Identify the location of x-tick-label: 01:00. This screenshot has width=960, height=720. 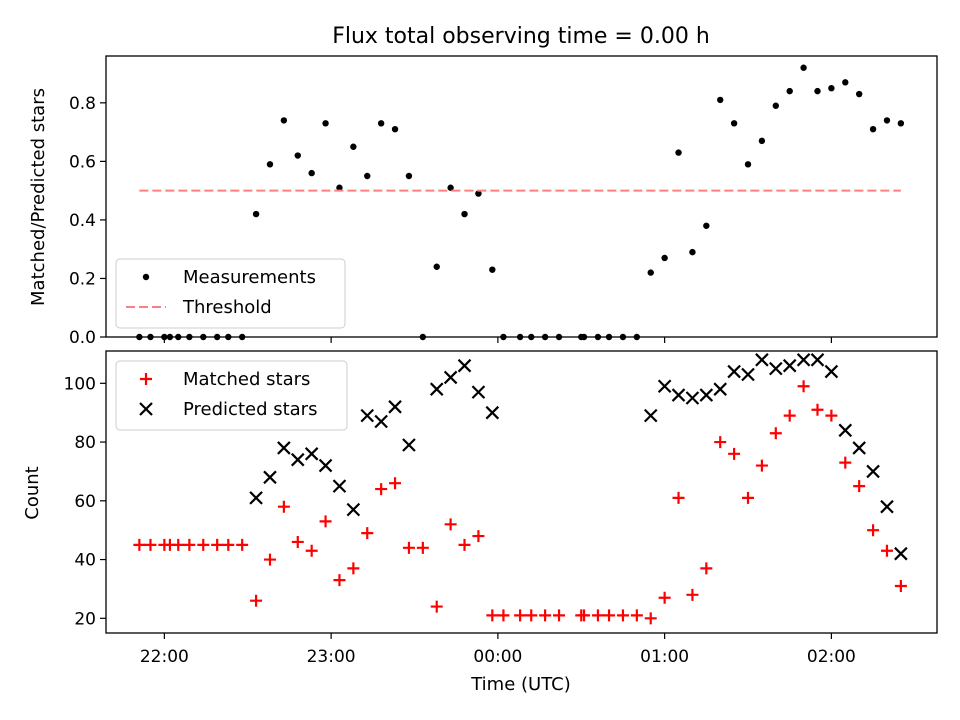
(664, 657).